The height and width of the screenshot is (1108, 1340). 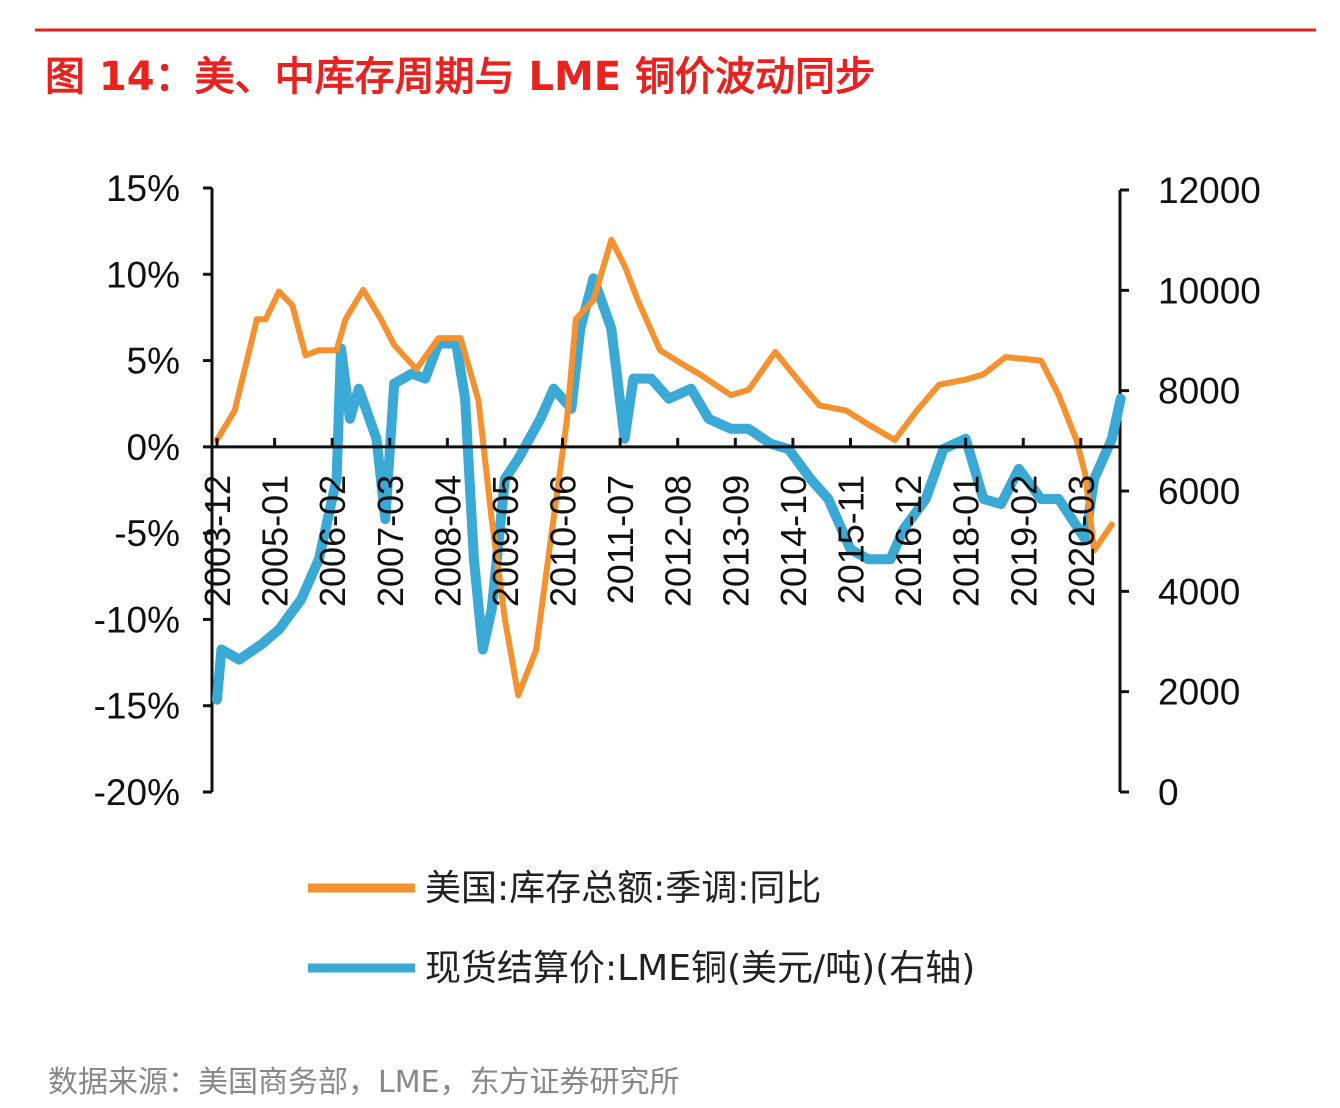 What do you see at coordinates (1199, 391) in the screenshot?
I see `right-axis-tick-label: 8000` at bounding box center [1199, 391].